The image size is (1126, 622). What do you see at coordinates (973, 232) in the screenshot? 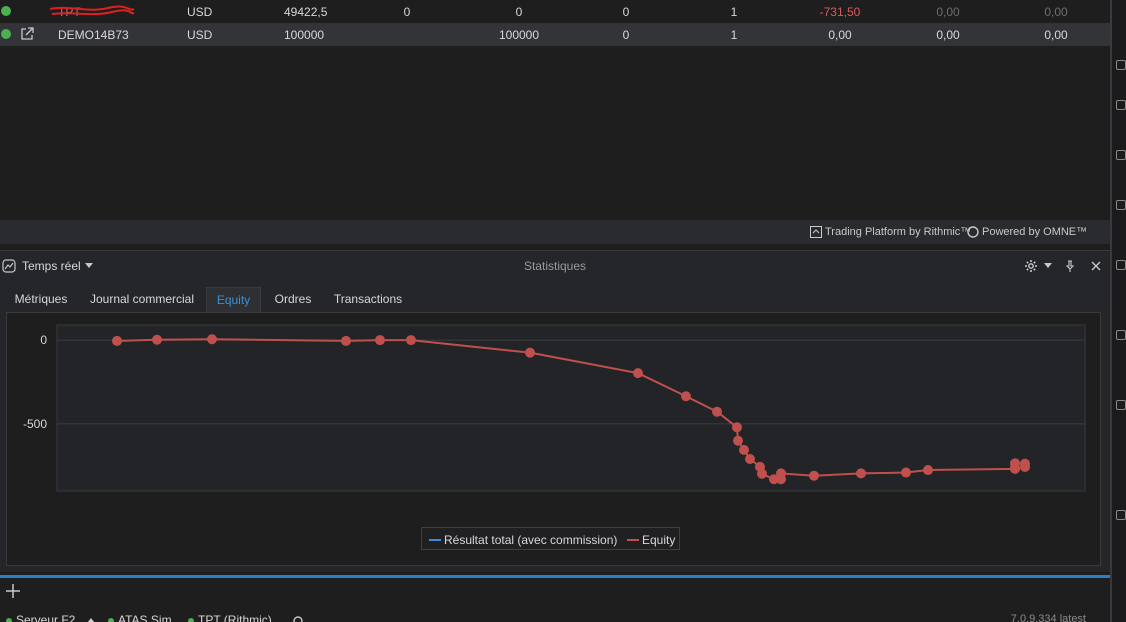
I see `omne-logo-icon` at bounding box center [973, 232].